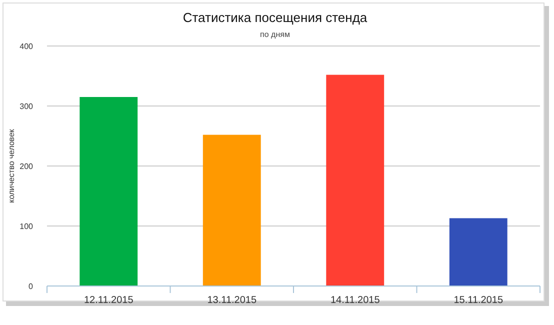  Describe the element at coordinates (27, 166) in the screenshot. I see `y-tick-label: 200` at that location.